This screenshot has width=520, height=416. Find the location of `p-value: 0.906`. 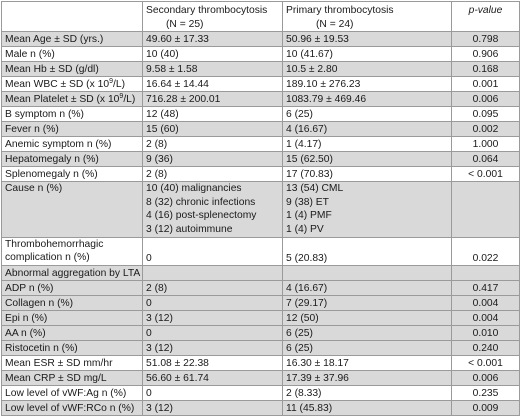

p-value: 0.906 is located at coordinates (485, 54).